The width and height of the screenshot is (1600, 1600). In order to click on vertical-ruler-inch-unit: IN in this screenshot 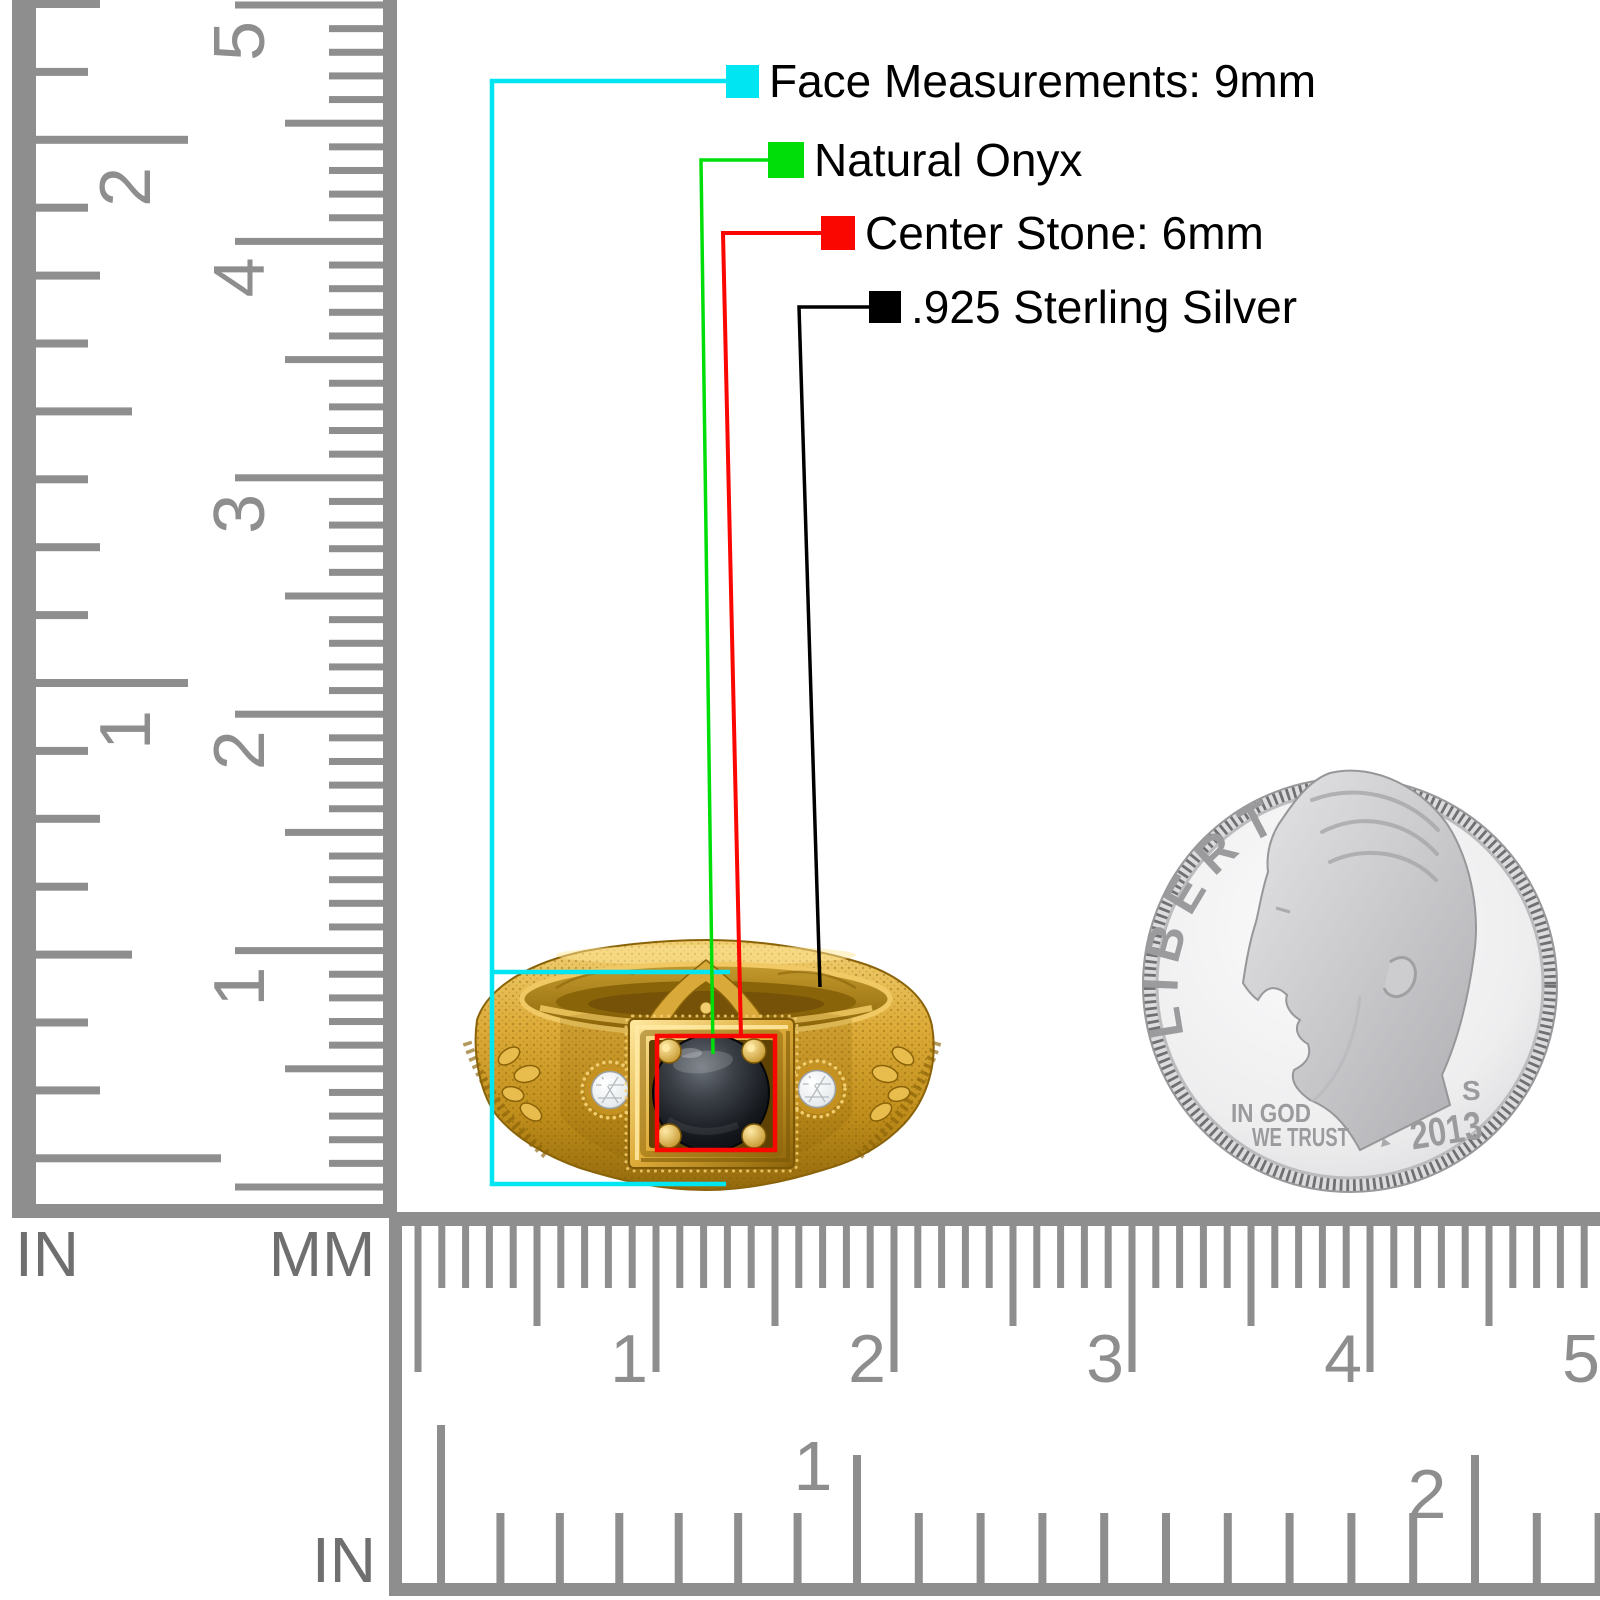, I will do `click(47, 1254)`.